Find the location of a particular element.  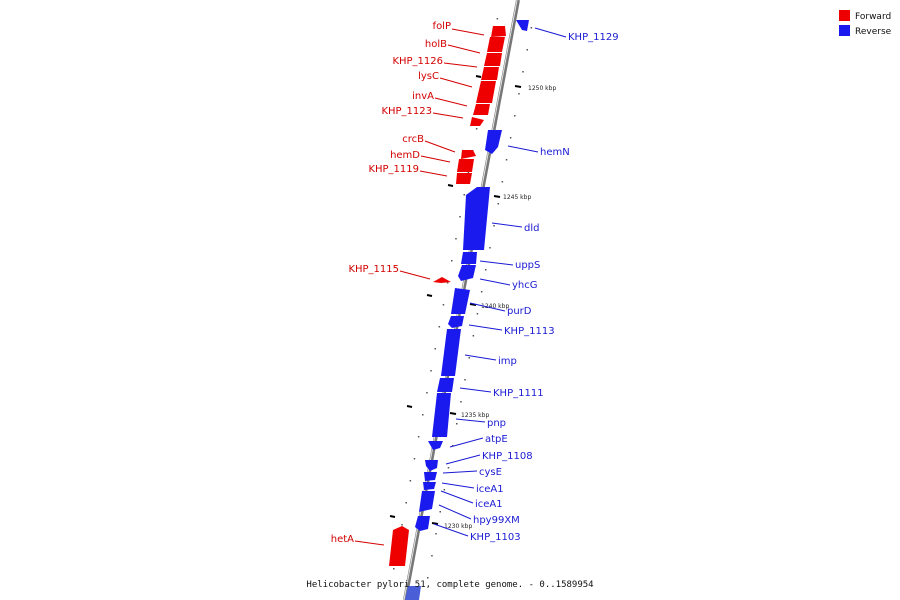

label-iceA1-b: iceA1 is located at coordinates (489, 504).